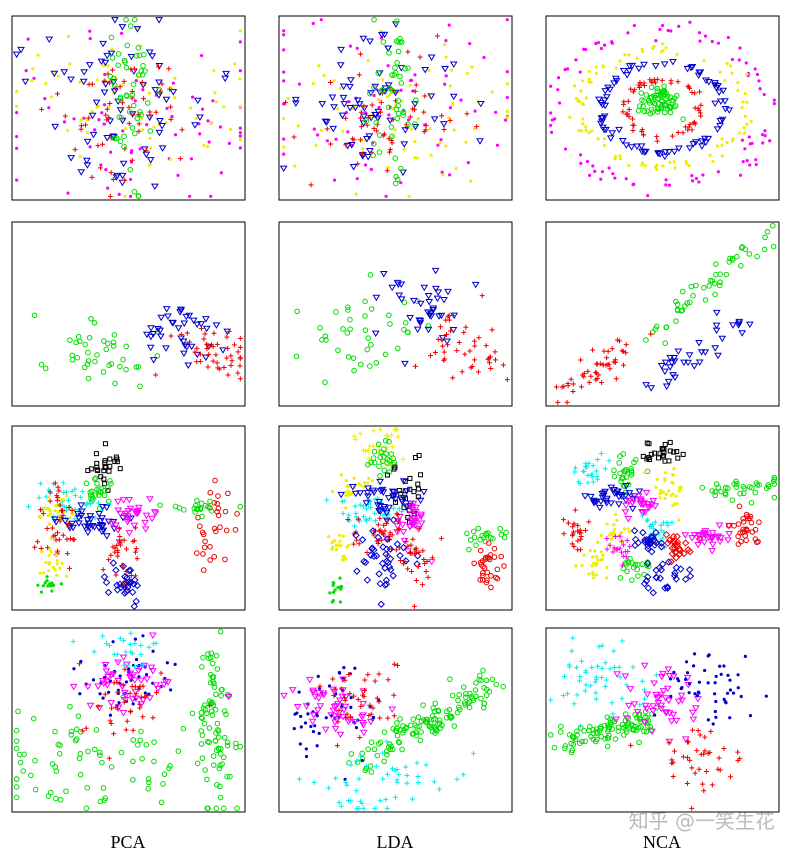  Describe the element at coordinates (395, 314) in the screenshot. I see `panel-frame` at that location.